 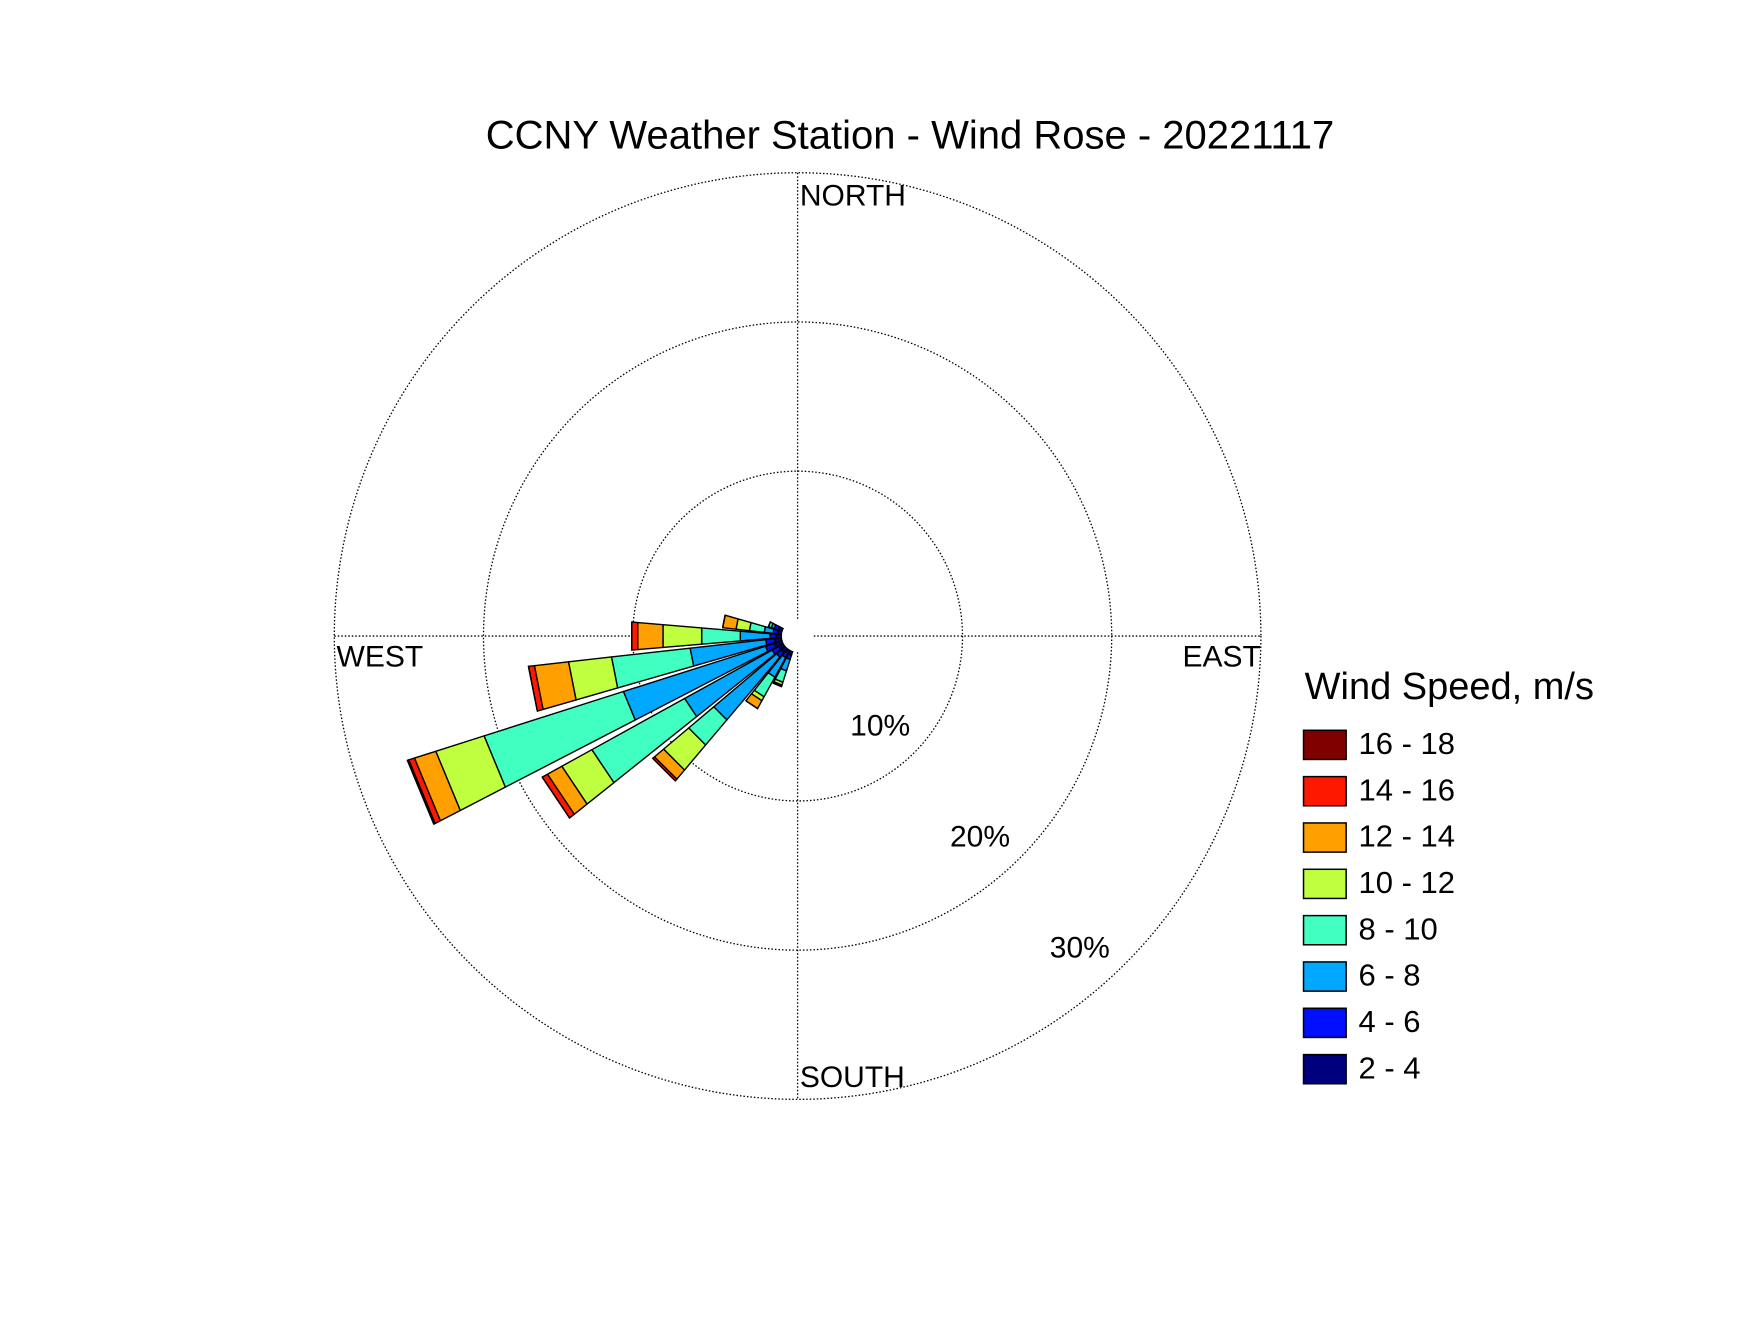 I want to click on center-hole, so click(x=797, y=636).